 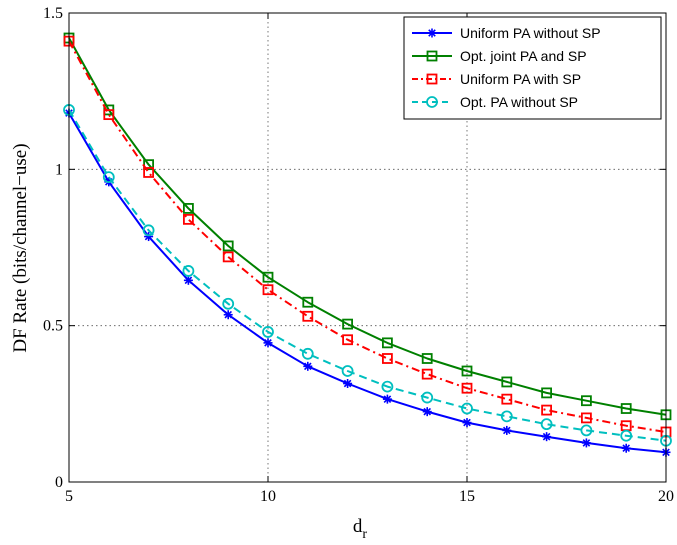 I want to click on legend-entry: Opt. joint PA and SP, so click(x=499, y=56).